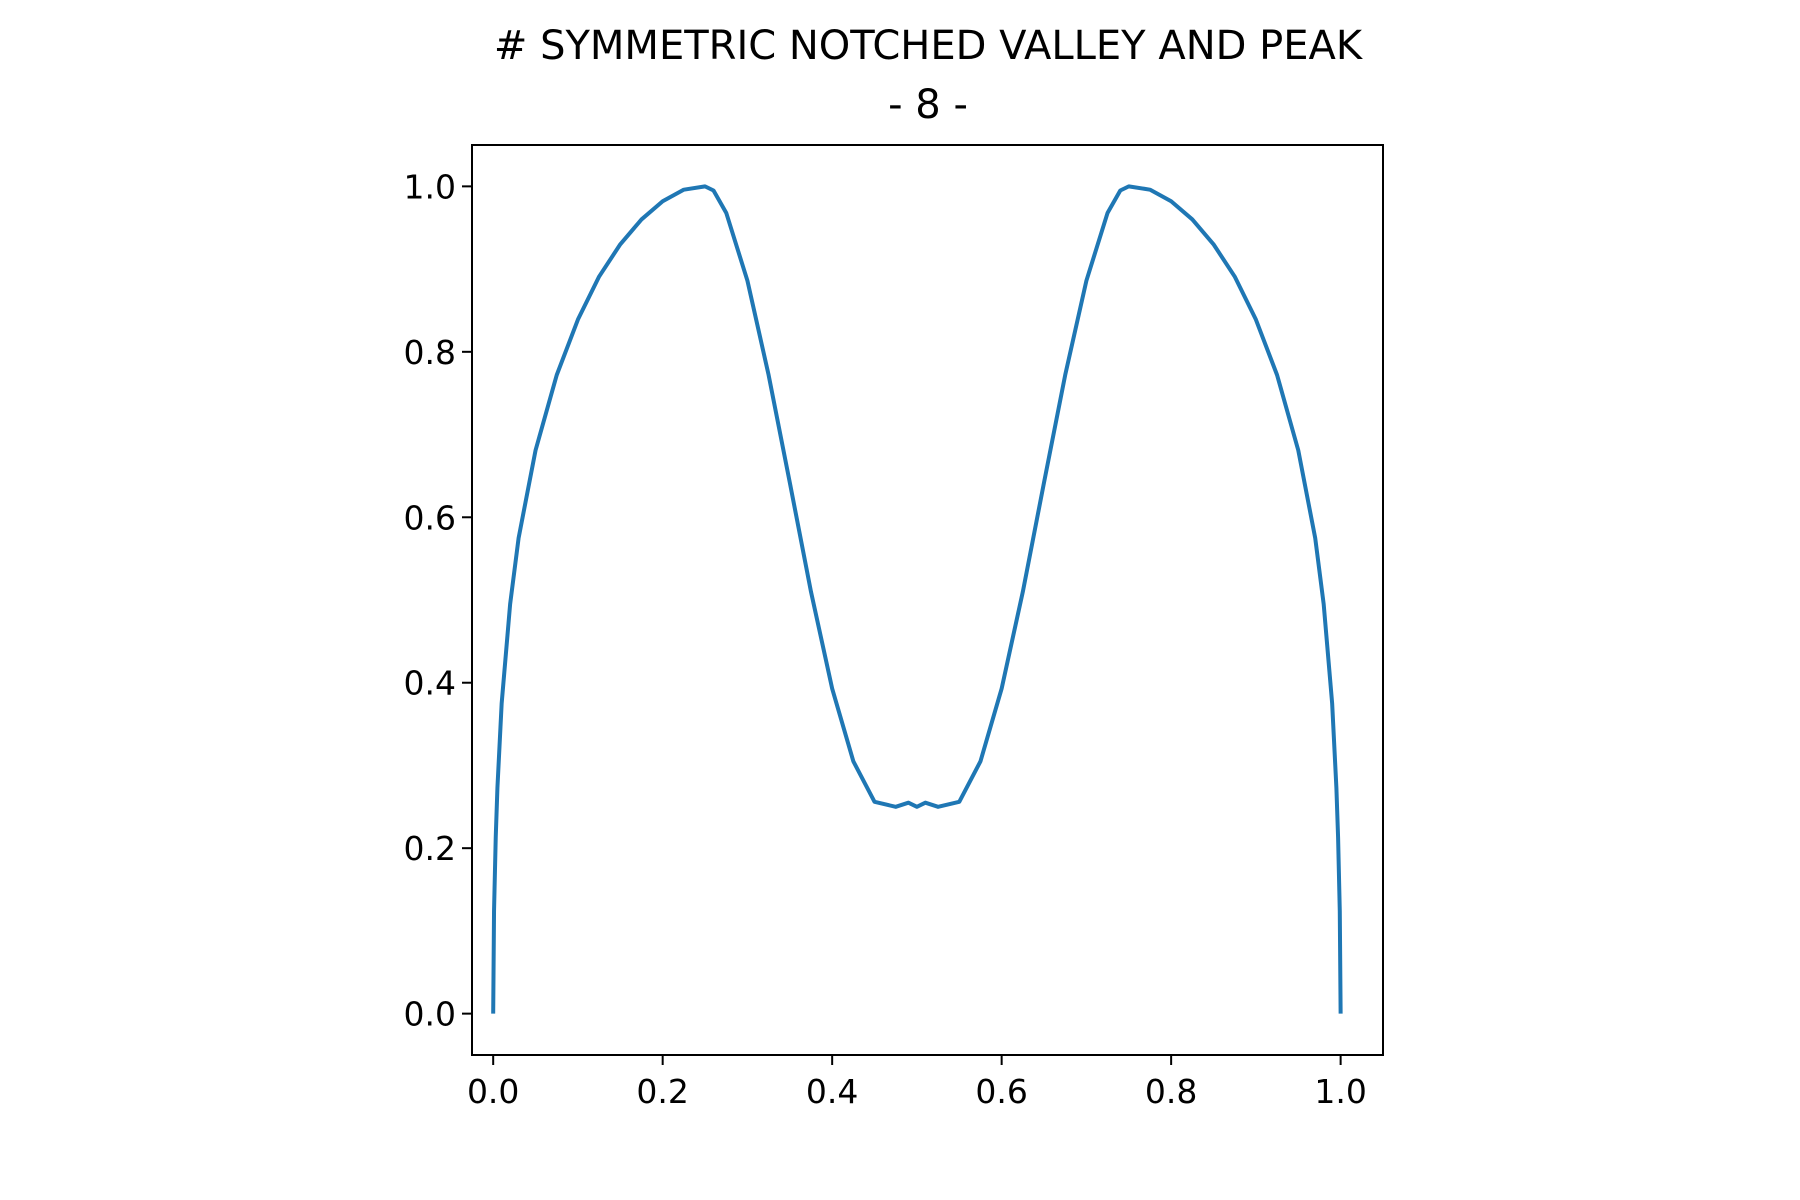  I want to click on chart-title: # SYMMETRIC NOTCHED VALLEY AND PEAK, so click(929, 46).